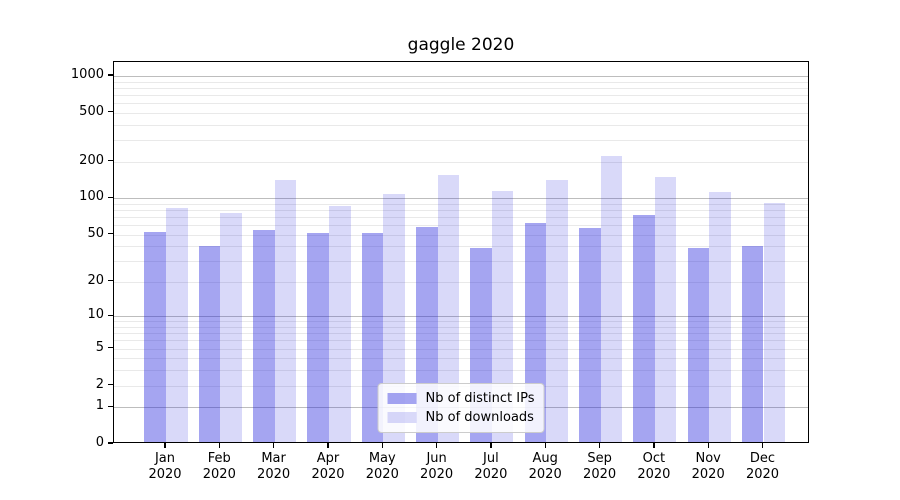  What do you see at coordinates (708, 474) in the screenshot?
I see `x-tick-year-nov: 2020` at bounding box center [708, 474].